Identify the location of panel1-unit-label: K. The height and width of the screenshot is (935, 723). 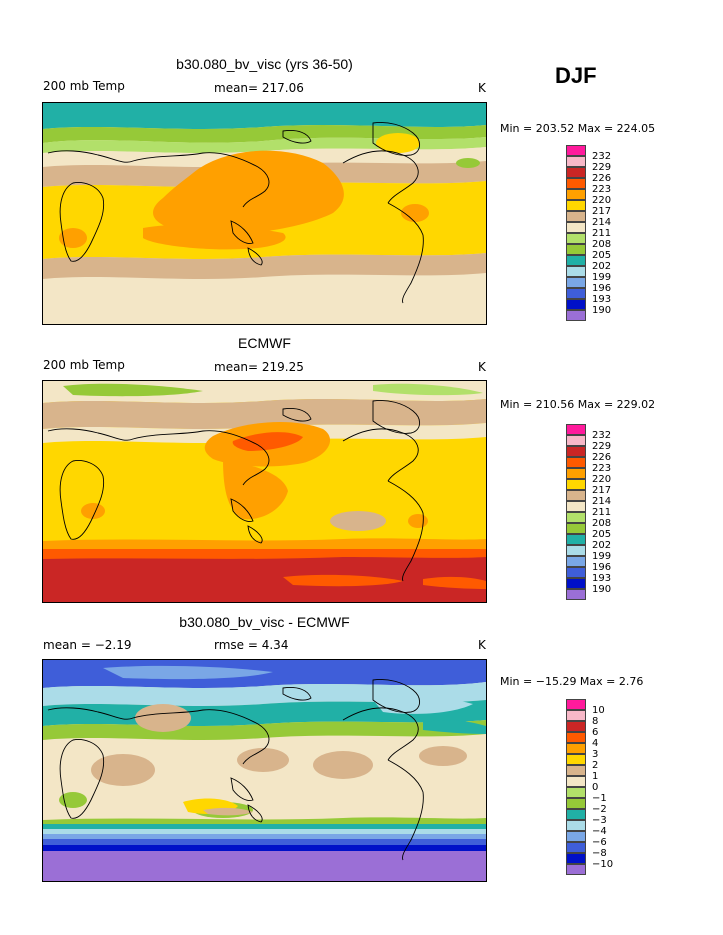
(482, 88).